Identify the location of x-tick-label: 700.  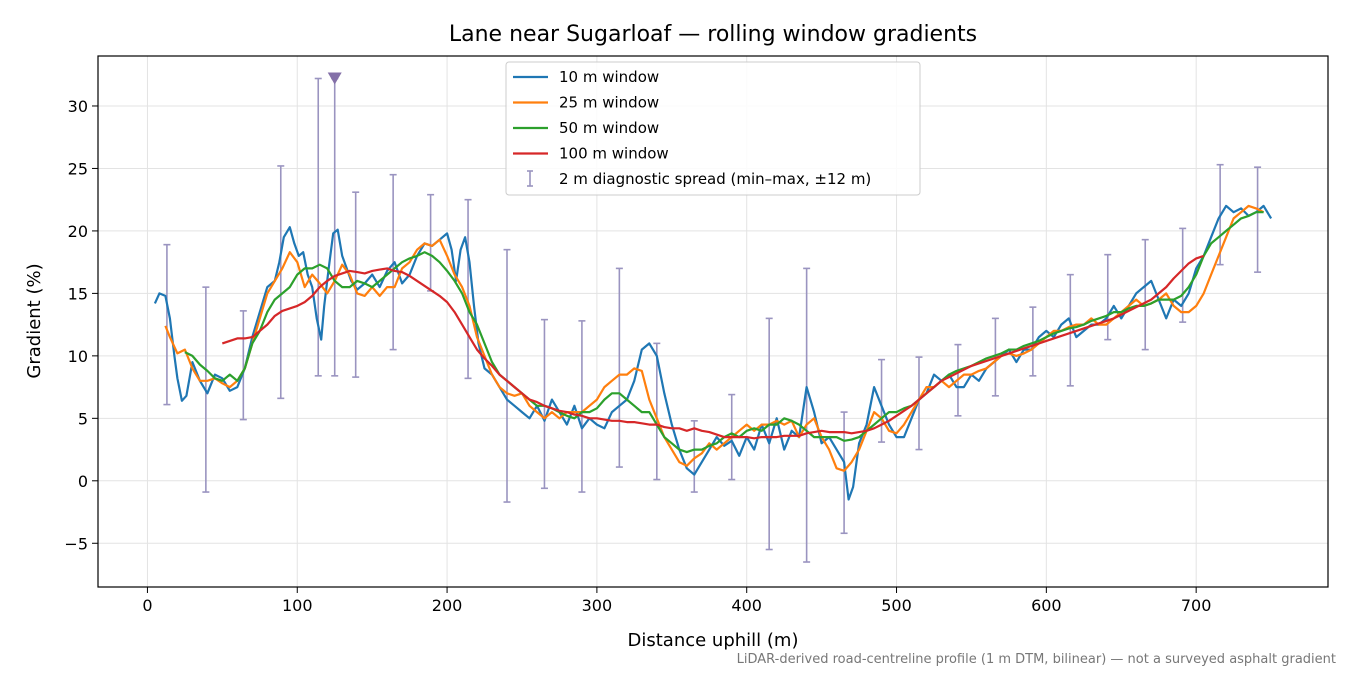
(1196, 605).